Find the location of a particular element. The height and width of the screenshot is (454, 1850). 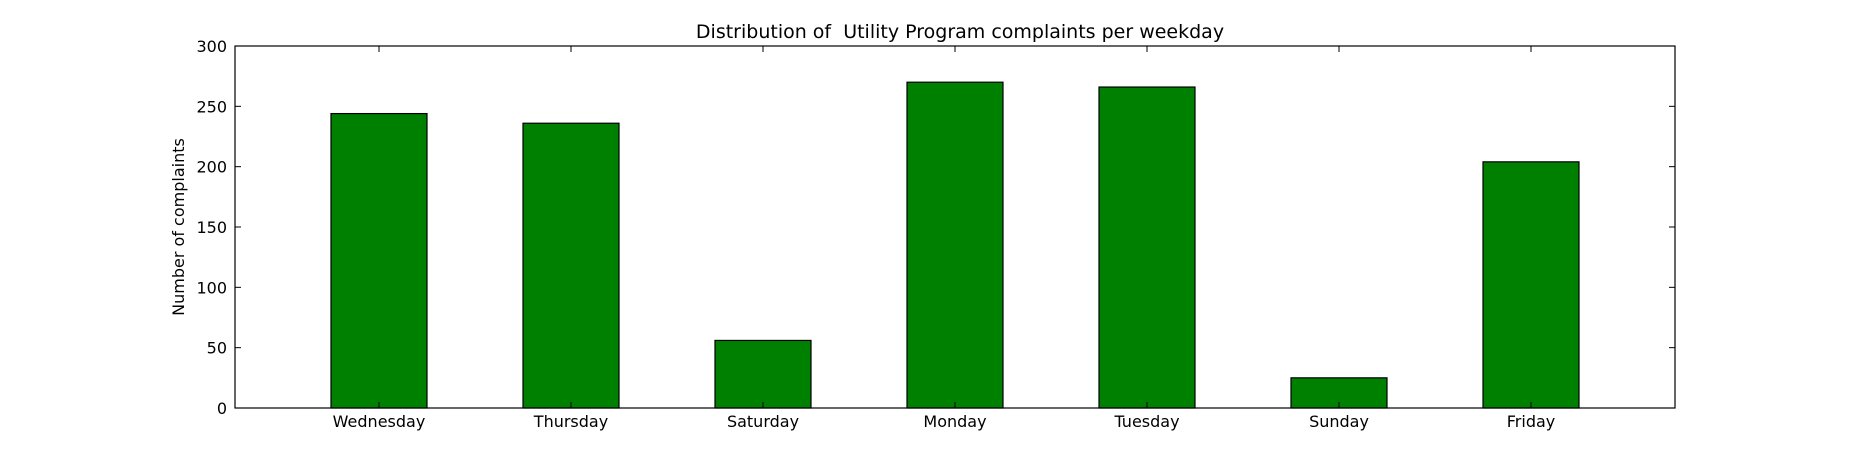

y-axis-label: Number of complaints is located at coordinates (178, 227).